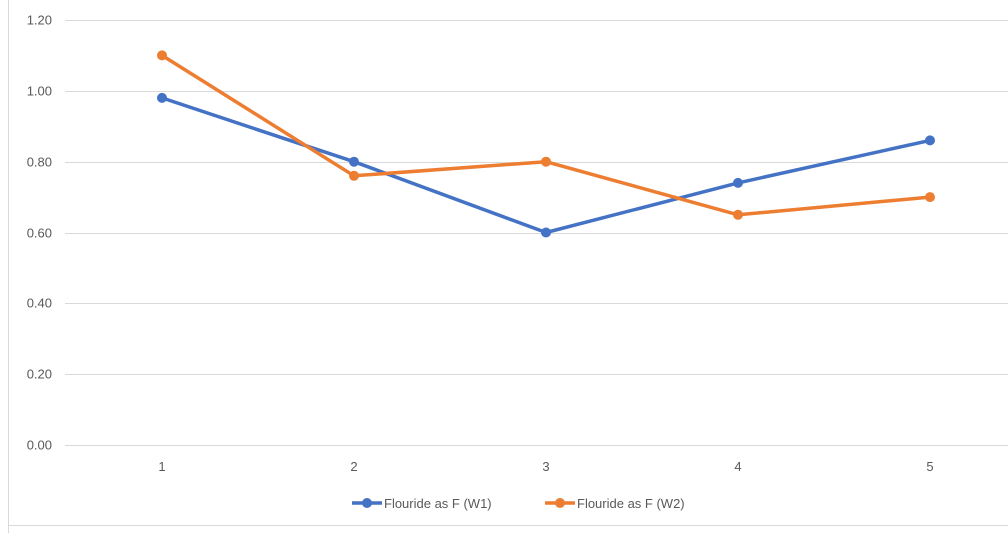  Describe the element at coordinates (39, 303) in the screenshot. I see `y-tick-label: 0.40` at that location.